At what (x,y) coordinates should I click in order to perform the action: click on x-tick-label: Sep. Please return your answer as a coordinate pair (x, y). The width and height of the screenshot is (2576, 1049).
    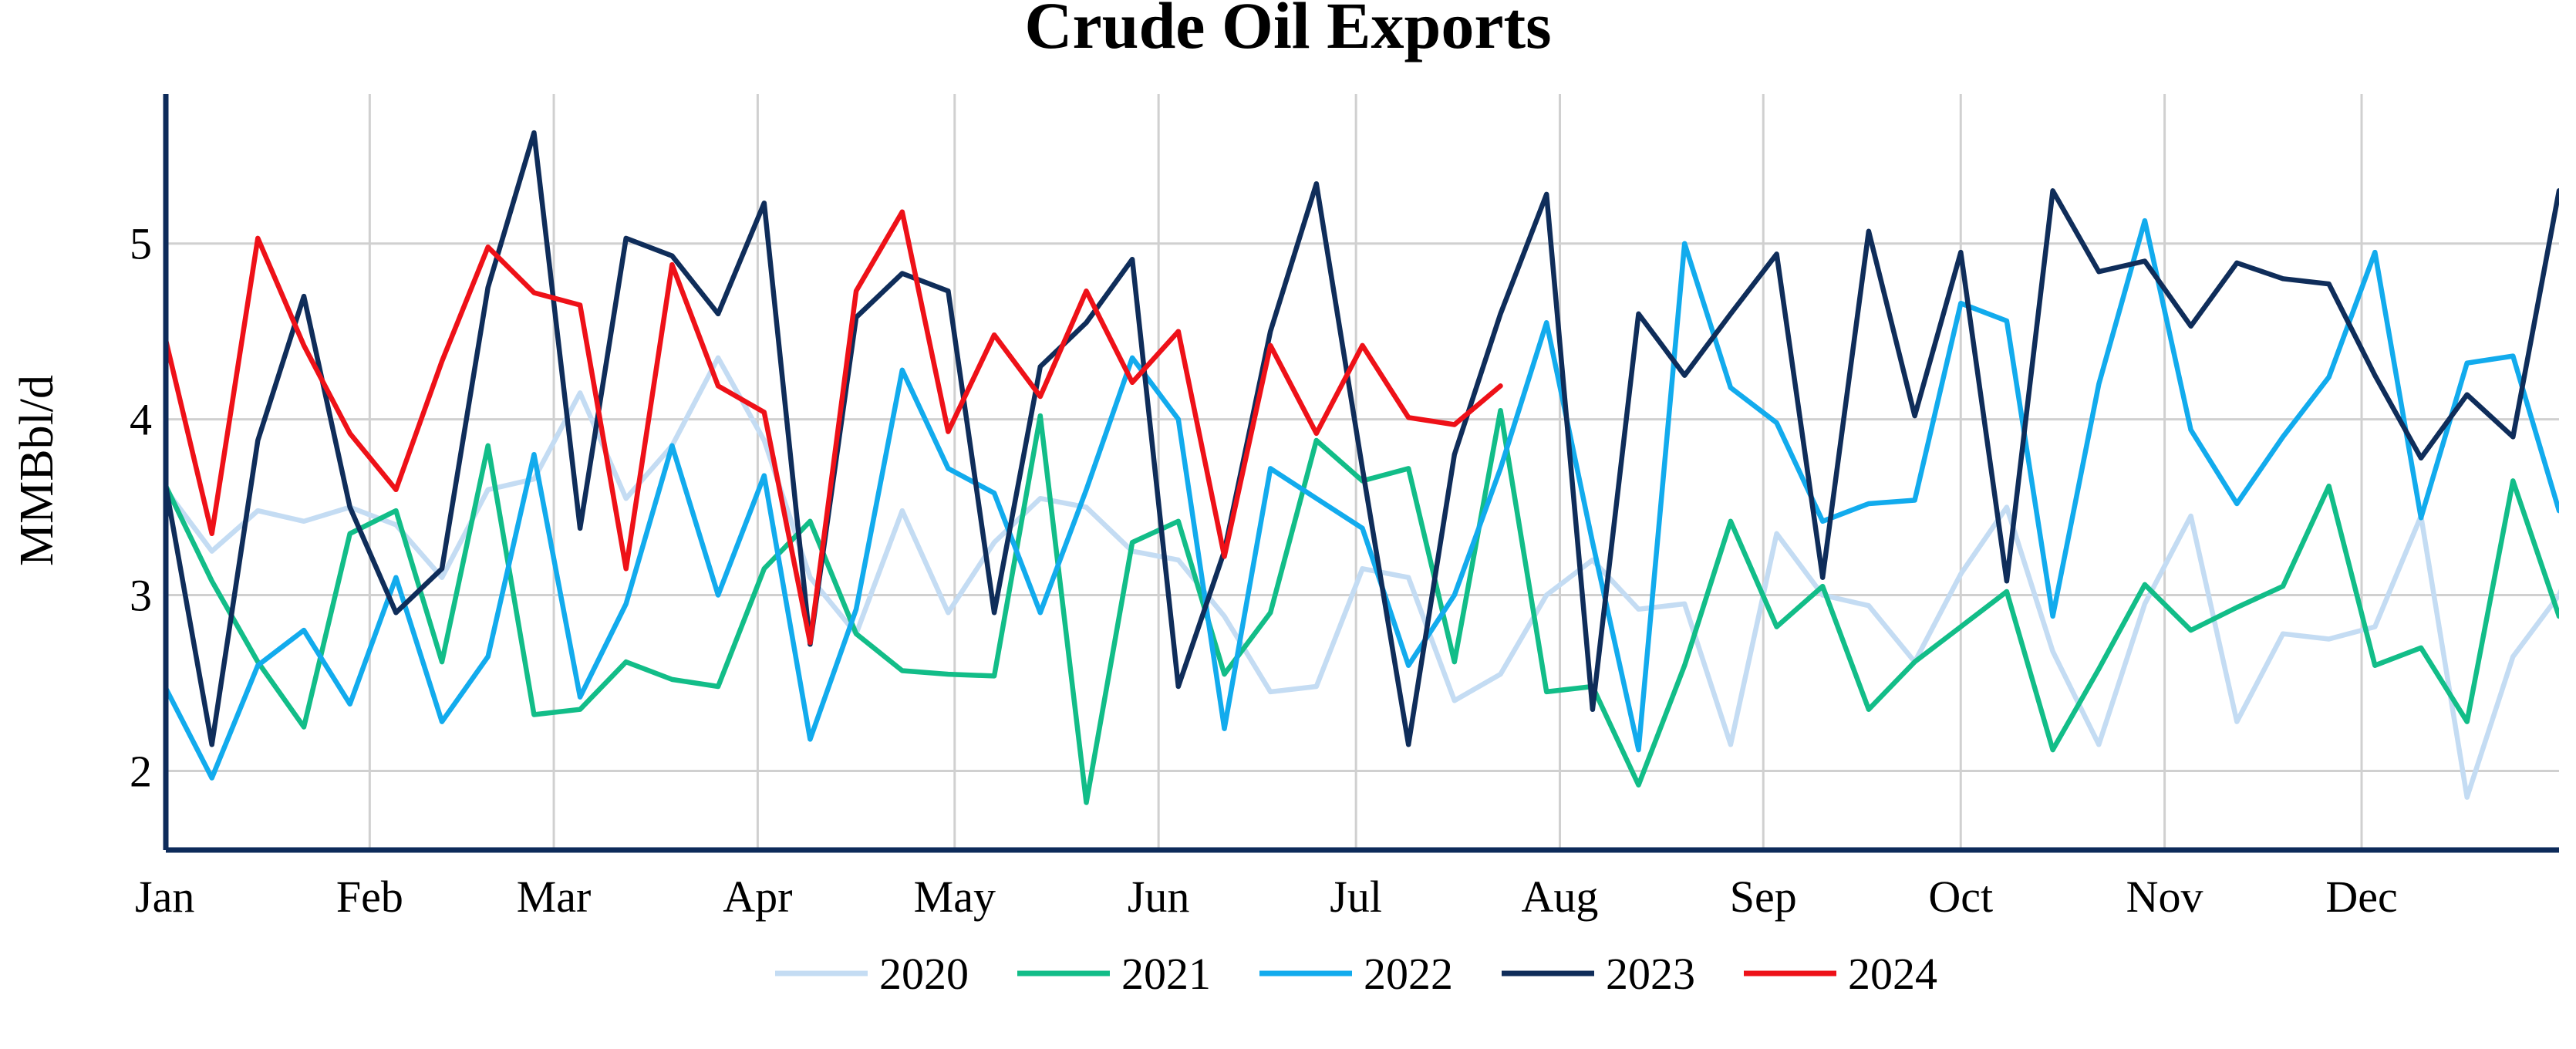
    Looking at the image, I should click on (1763, 897).